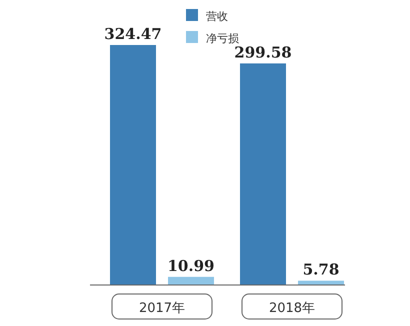  What do you see at coordinates (263, 52) in the screenshot?
I see `data-label: 299.58` at bounding box center [263, 52].